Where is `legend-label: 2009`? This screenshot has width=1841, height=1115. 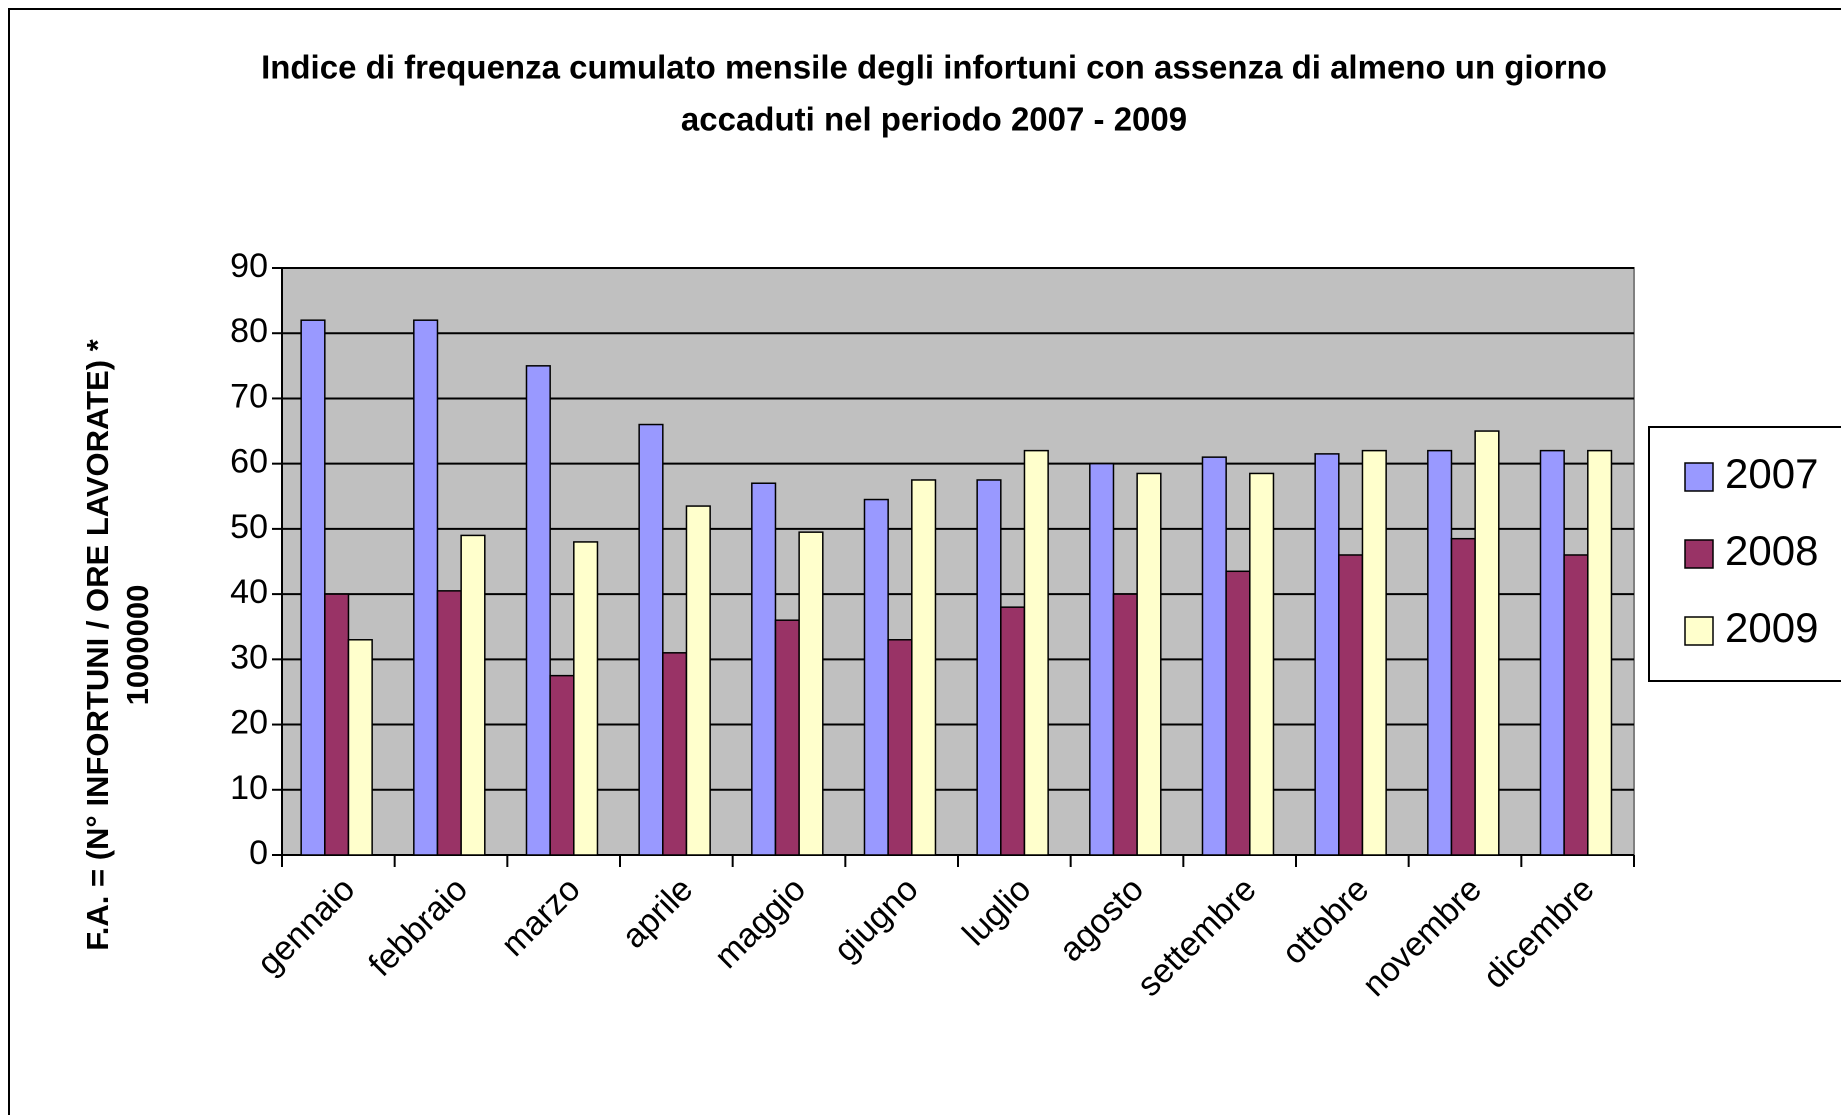
legend-label: 2009 is located at coordinates (1771, 627).